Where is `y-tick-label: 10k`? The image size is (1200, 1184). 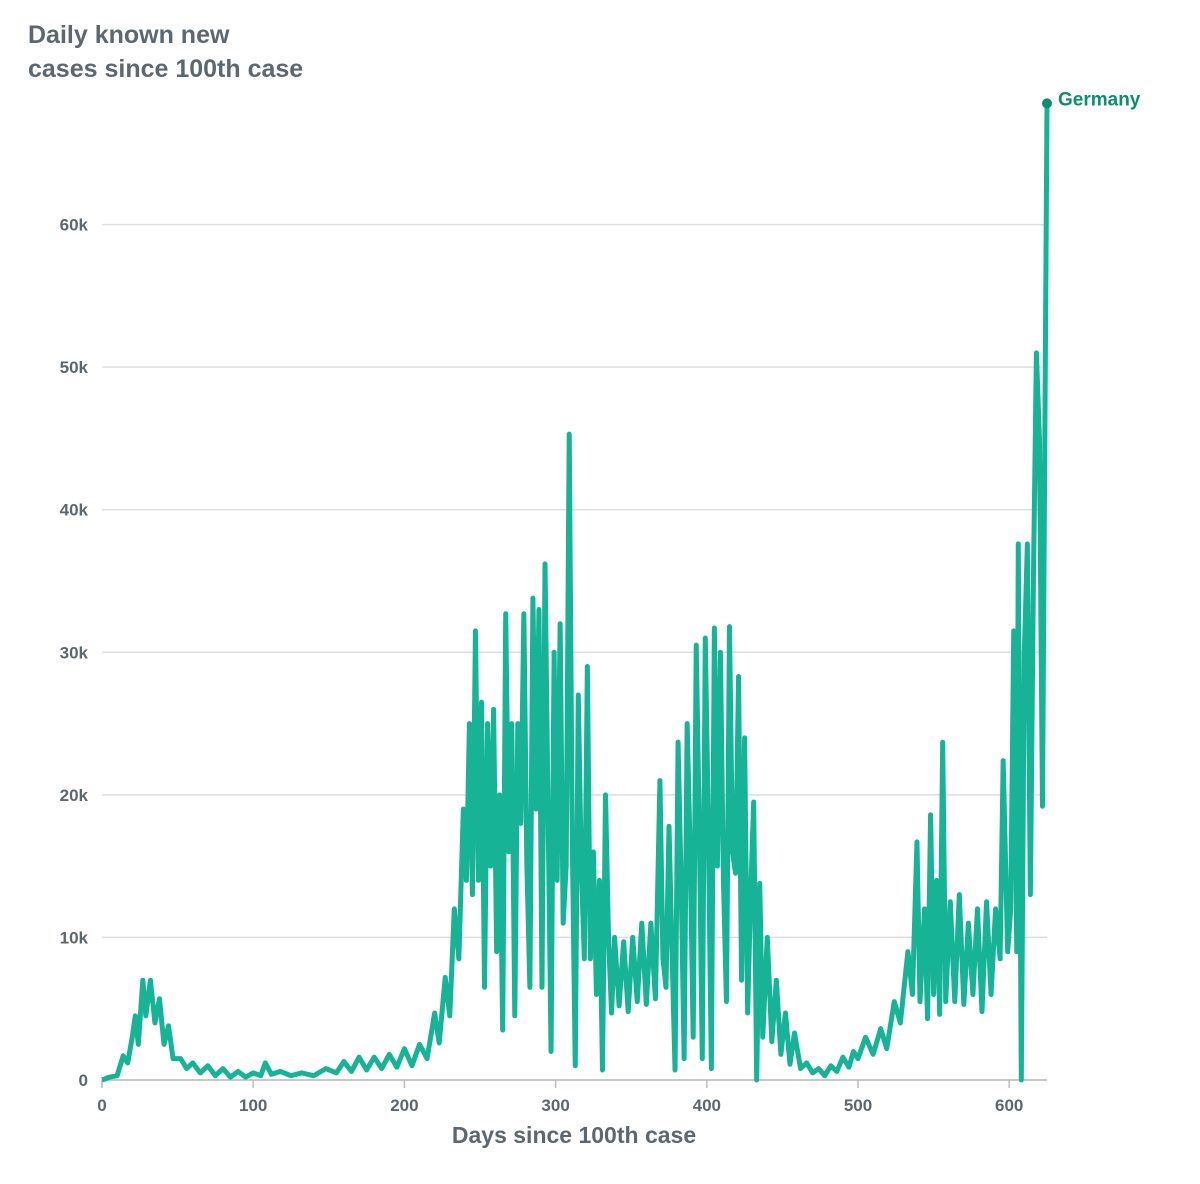
y-tick-label: 10k is located at coordinates (74, 937).